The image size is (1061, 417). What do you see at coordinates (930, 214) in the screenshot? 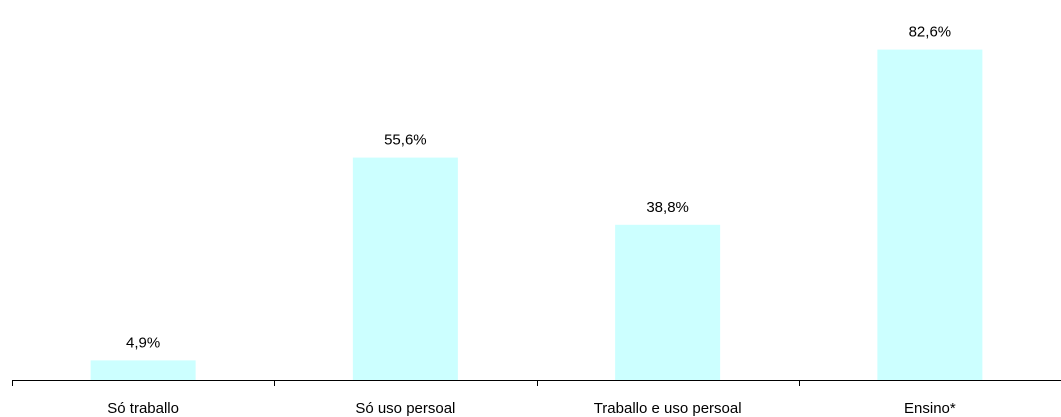
I see `bar-ensino` at bounding box center [930, 214].